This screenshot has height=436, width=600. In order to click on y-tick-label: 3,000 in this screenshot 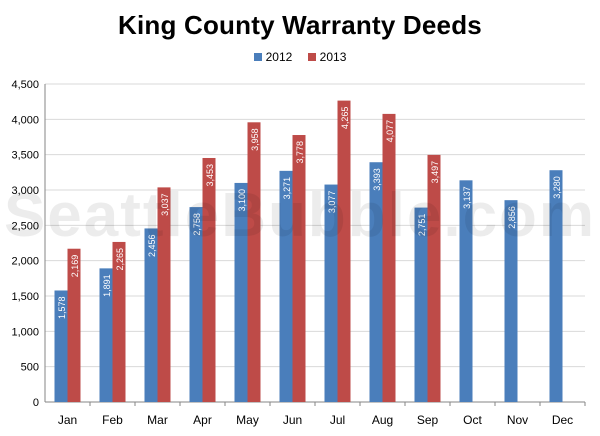, I will do `click(25, 191)`.